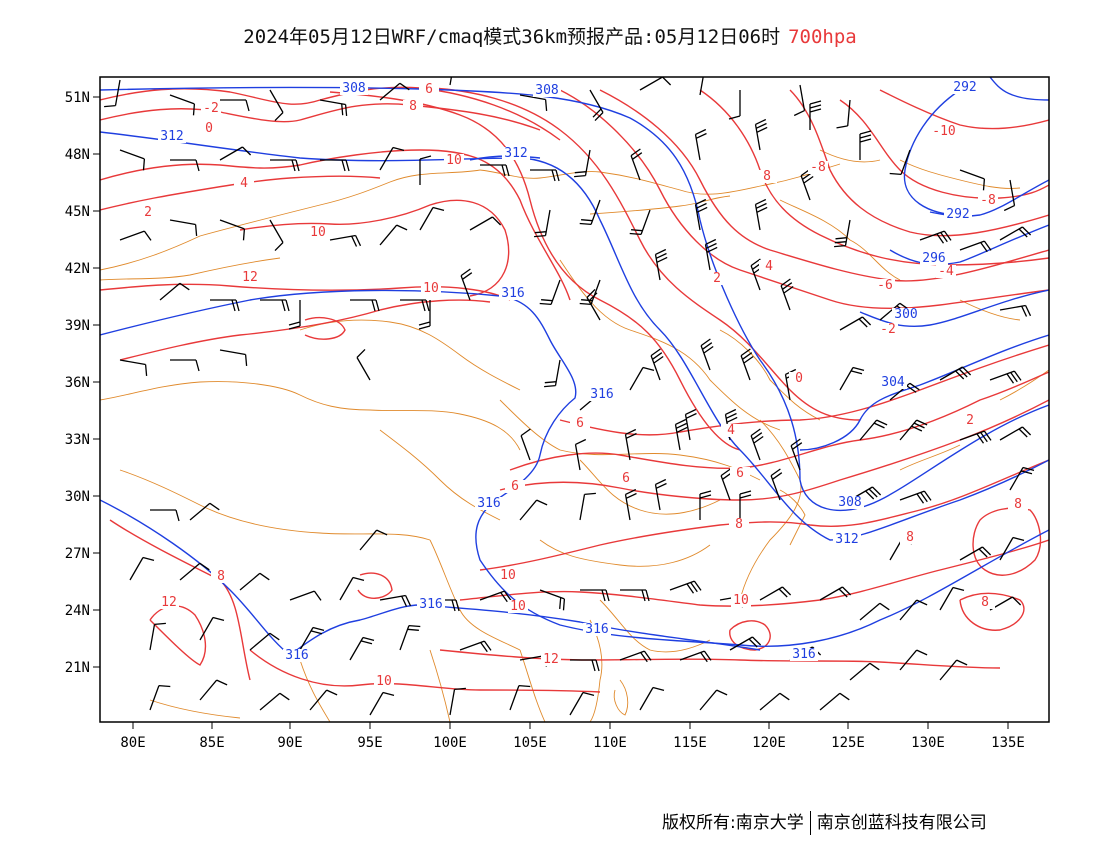  I want to click on temperature-contour-label: 6, so click(740, 473).